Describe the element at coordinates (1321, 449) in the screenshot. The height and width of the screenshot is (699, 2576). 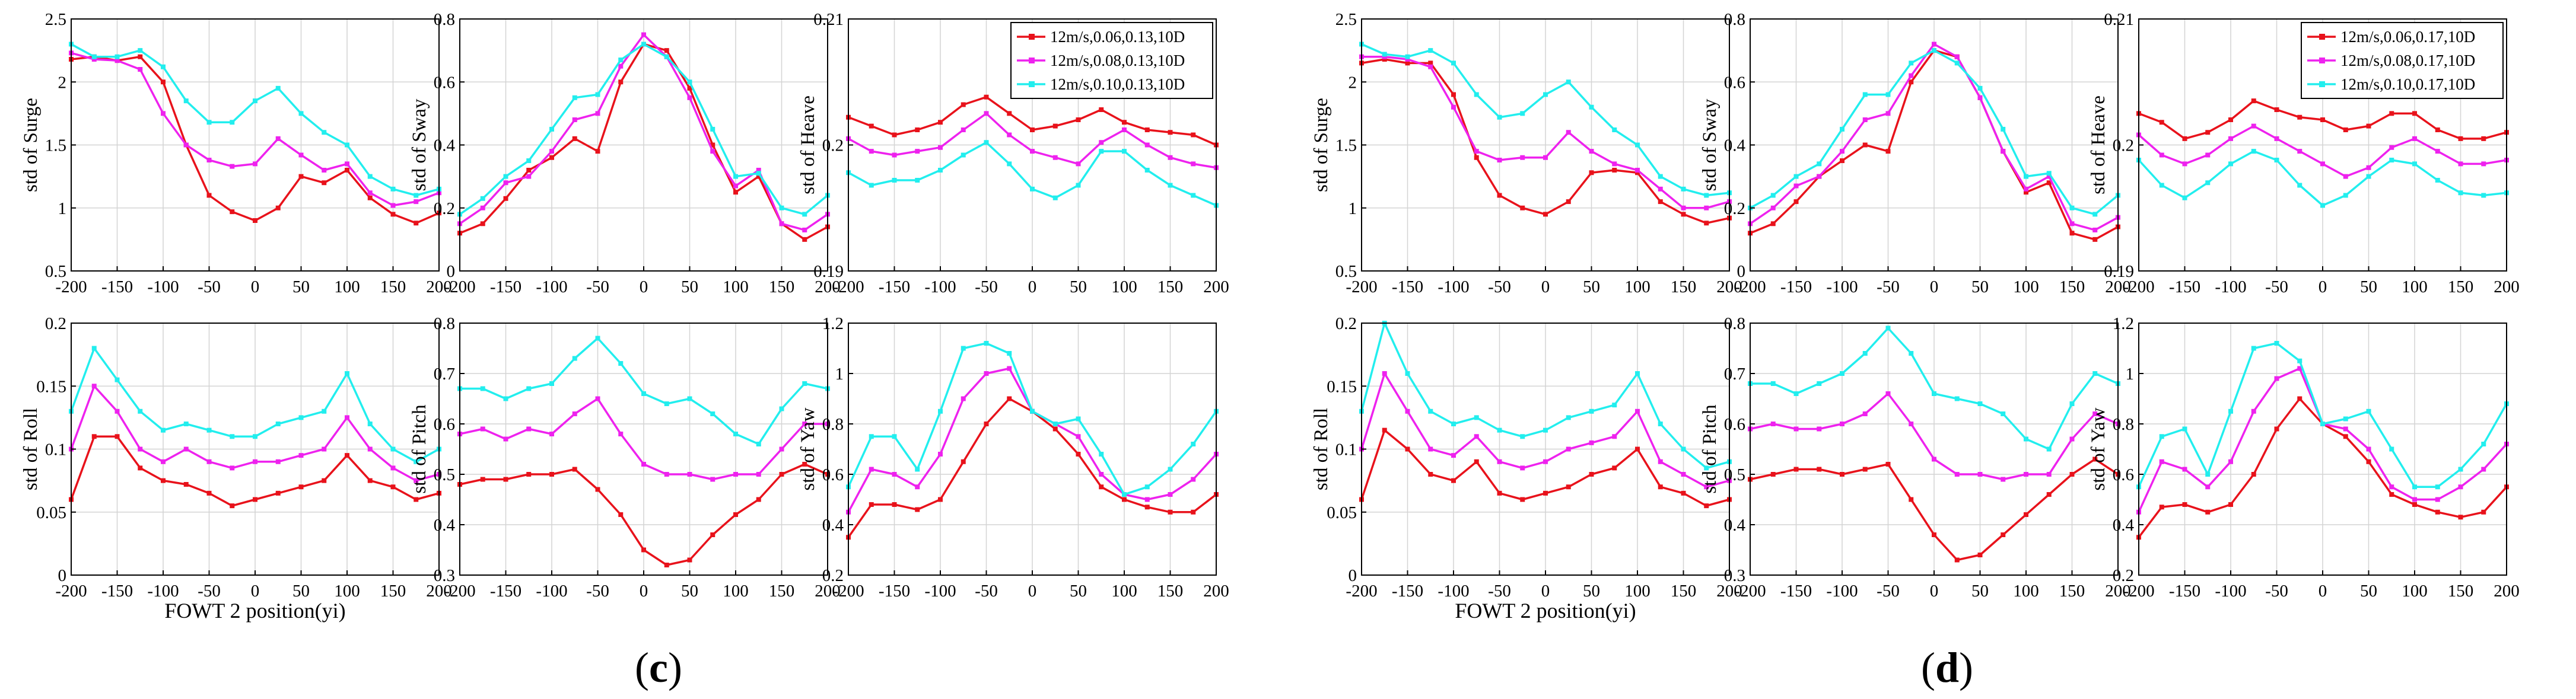
I see `y-axis-label: std of Roll` at that location.